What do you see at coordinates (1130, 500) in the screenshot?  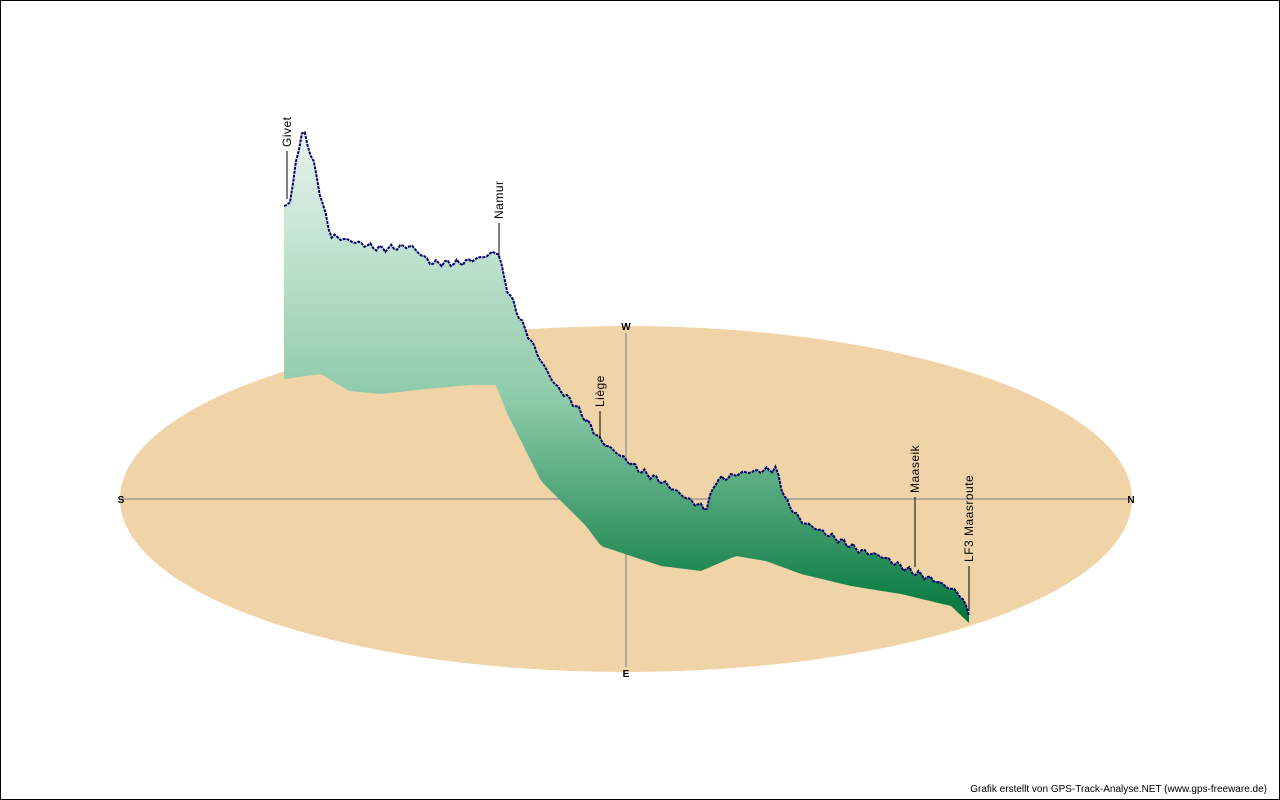 I see `compass-north-label: N` at bounding box center [1130, 500].